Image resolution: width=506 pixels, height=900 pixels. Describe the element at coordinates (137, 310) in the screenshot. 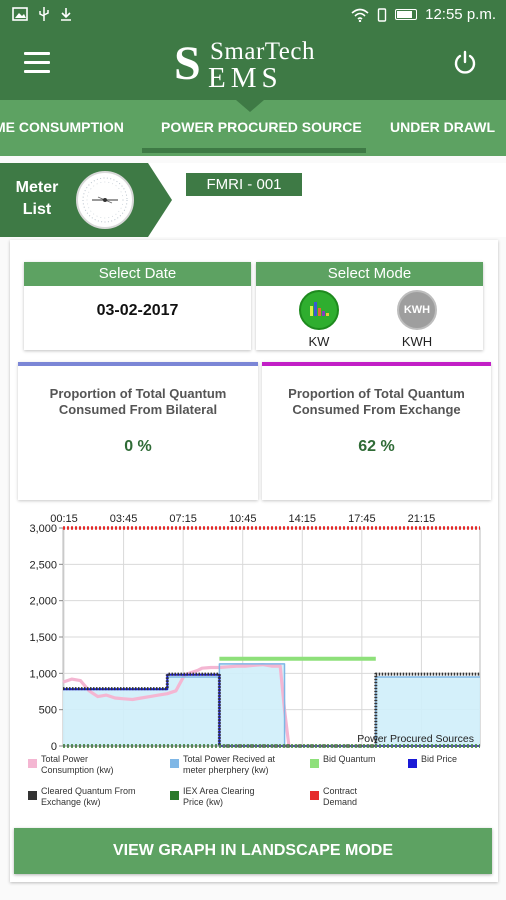

I see `date-value: 03-02-2017` at that location.